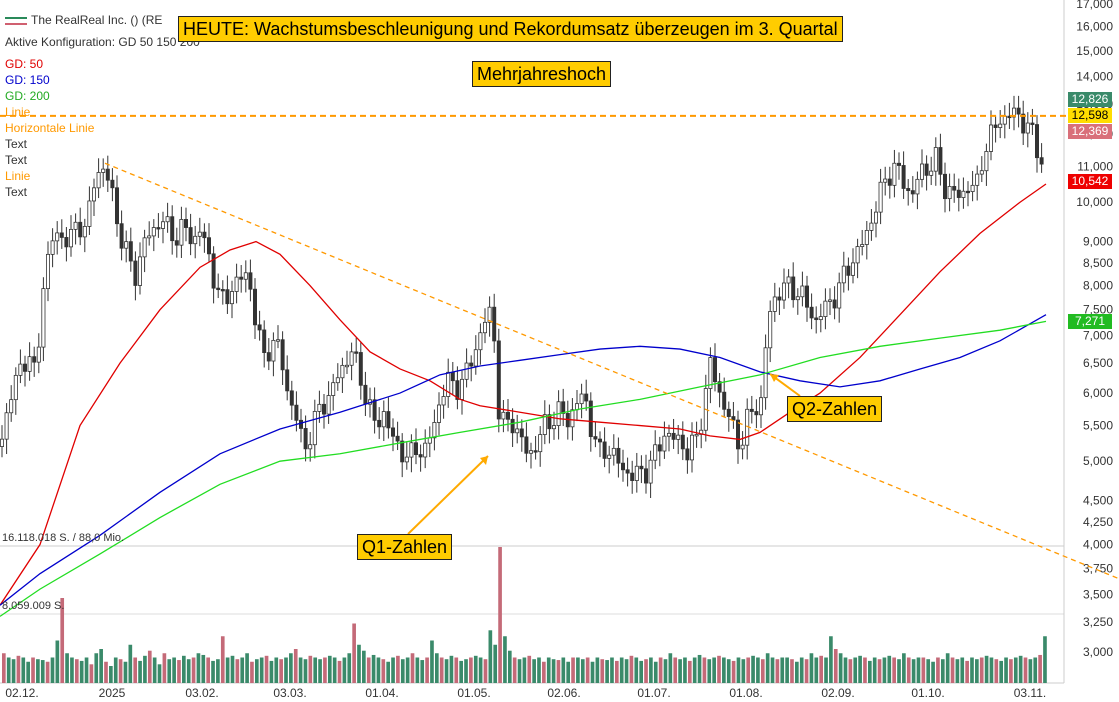 The width and height of the screenshot is (1119, 702). Describe the element at coordinates (50, 128) in the screenshot. I see `legend-item-horizontale-linie: Horizontale Linie` at that location.